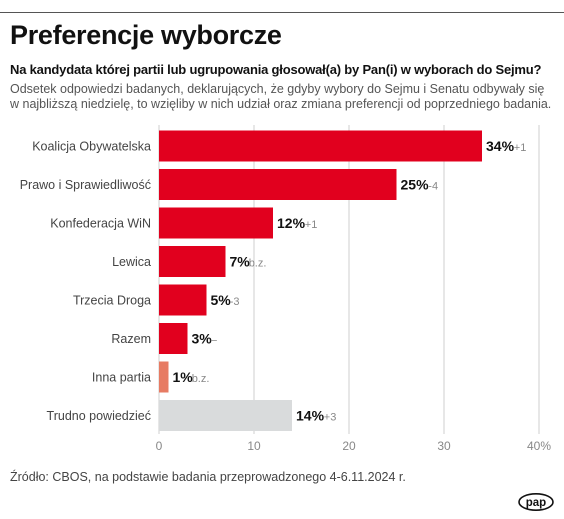 The height and width of the screenshot is (519, 564). I want to click on category-label: Lewica, so click(131, 262).